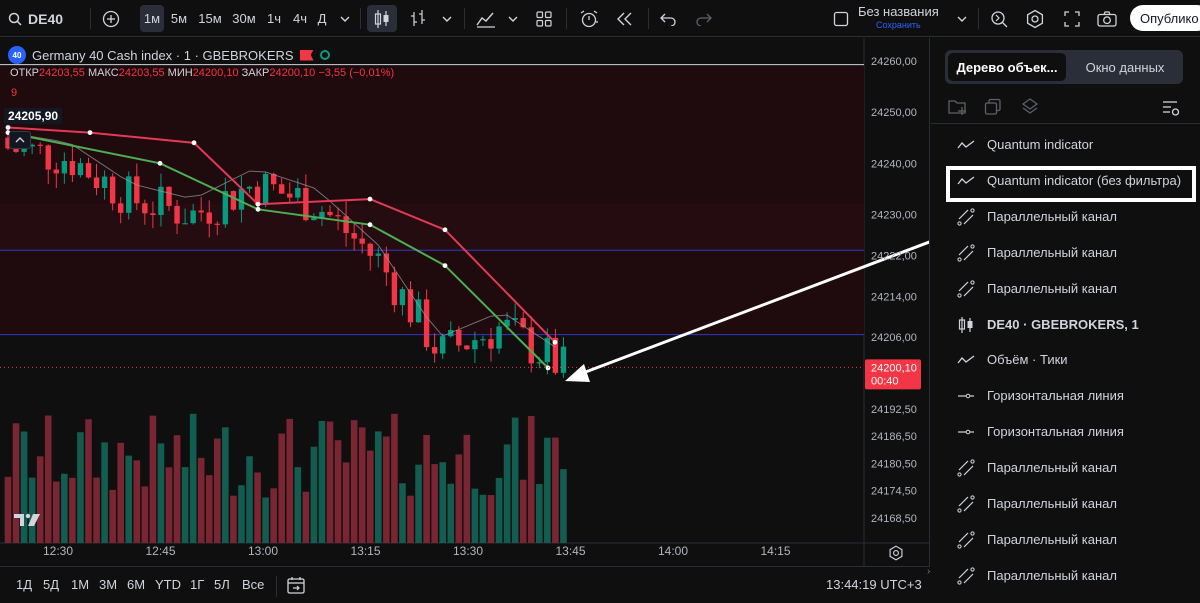 The width and height of the screenshot is (1200, 603). I want to click on interval-15m: 15м, so click(210, 18).